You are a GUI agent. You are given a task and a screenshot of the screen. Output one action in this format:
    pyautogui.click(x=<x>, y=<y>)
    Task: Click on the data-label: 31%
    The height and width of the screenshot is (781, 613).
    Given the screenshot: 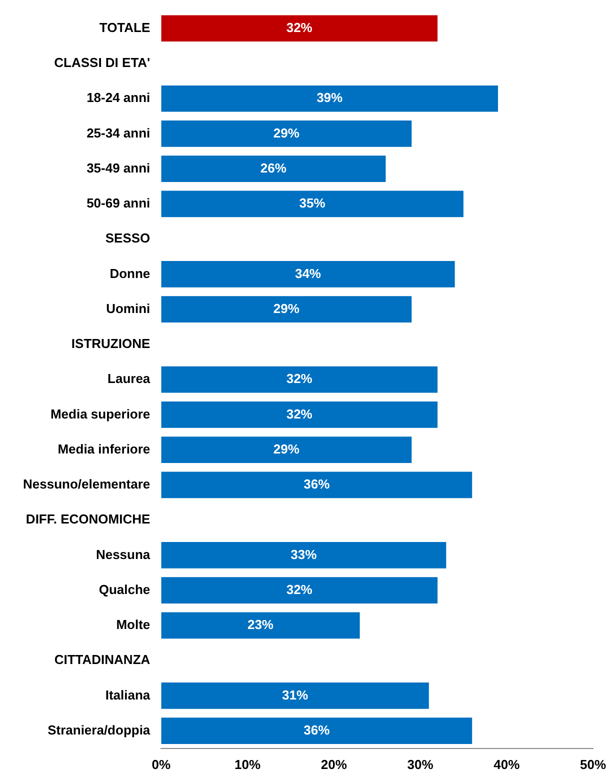 What is the action you would take?
    pyautogui.click(x=295, y=694)
    